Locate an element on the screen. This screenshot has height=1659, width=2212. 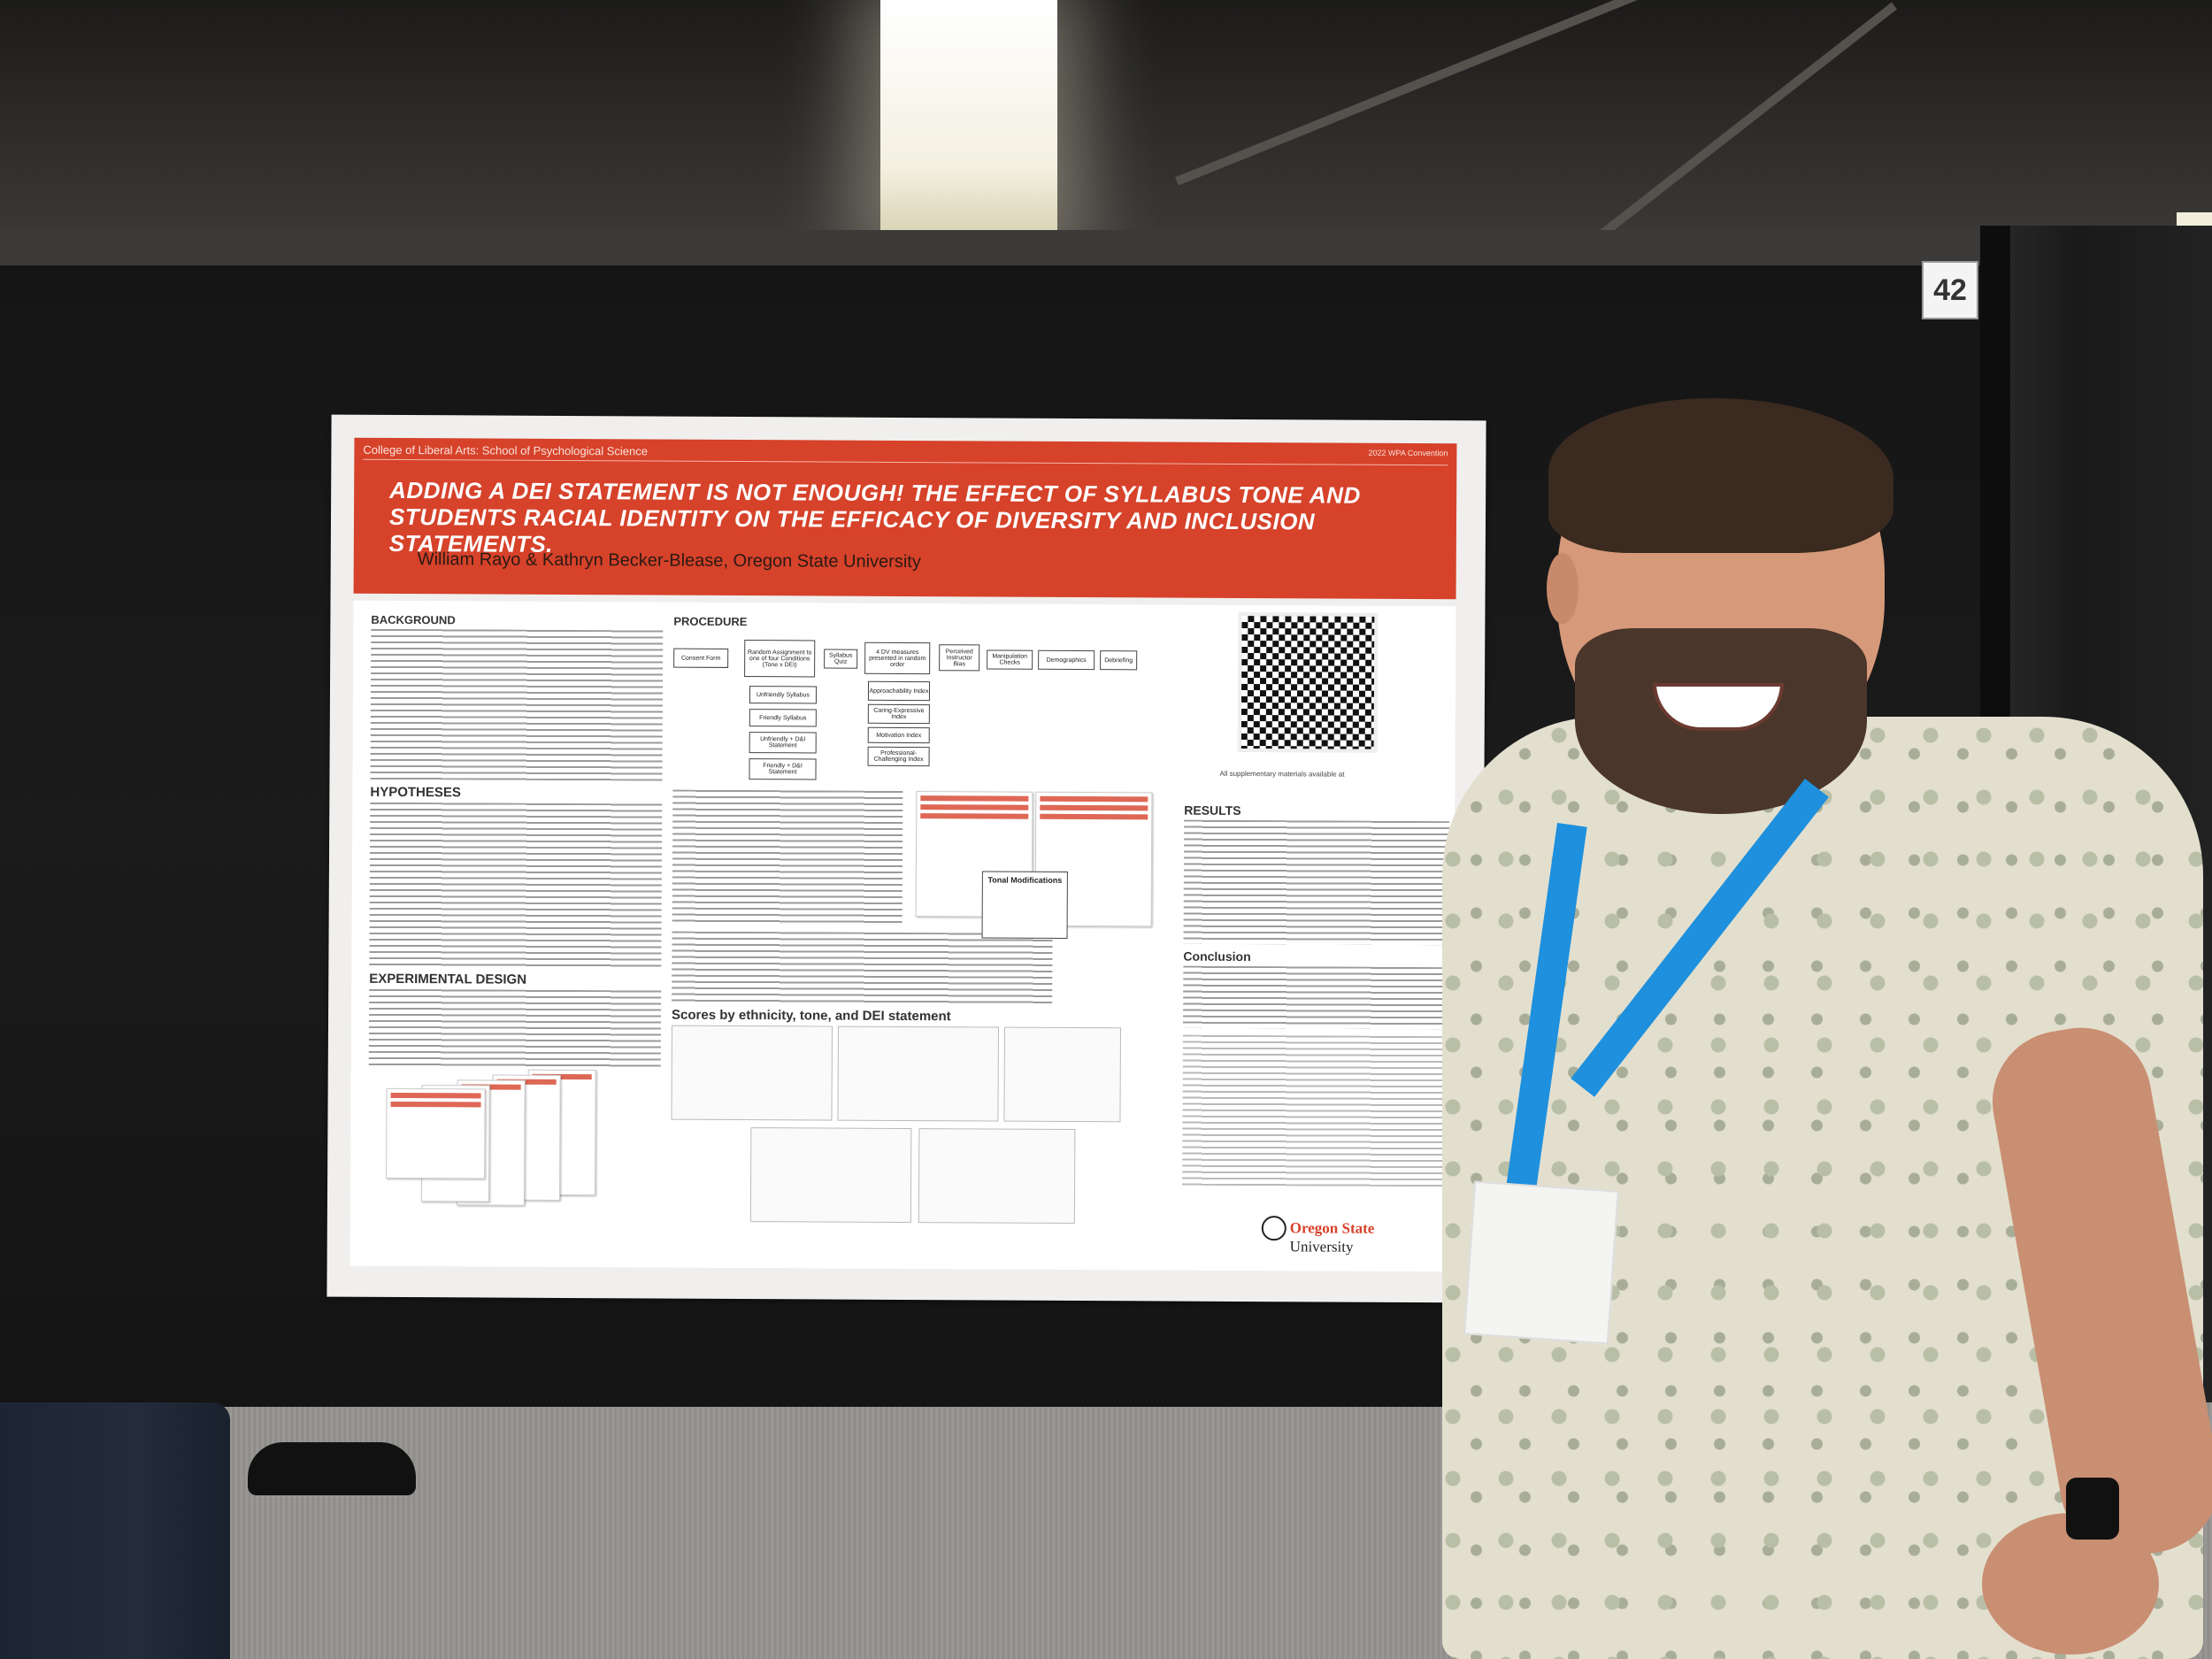
background-text is located at coordinates (517, 705).